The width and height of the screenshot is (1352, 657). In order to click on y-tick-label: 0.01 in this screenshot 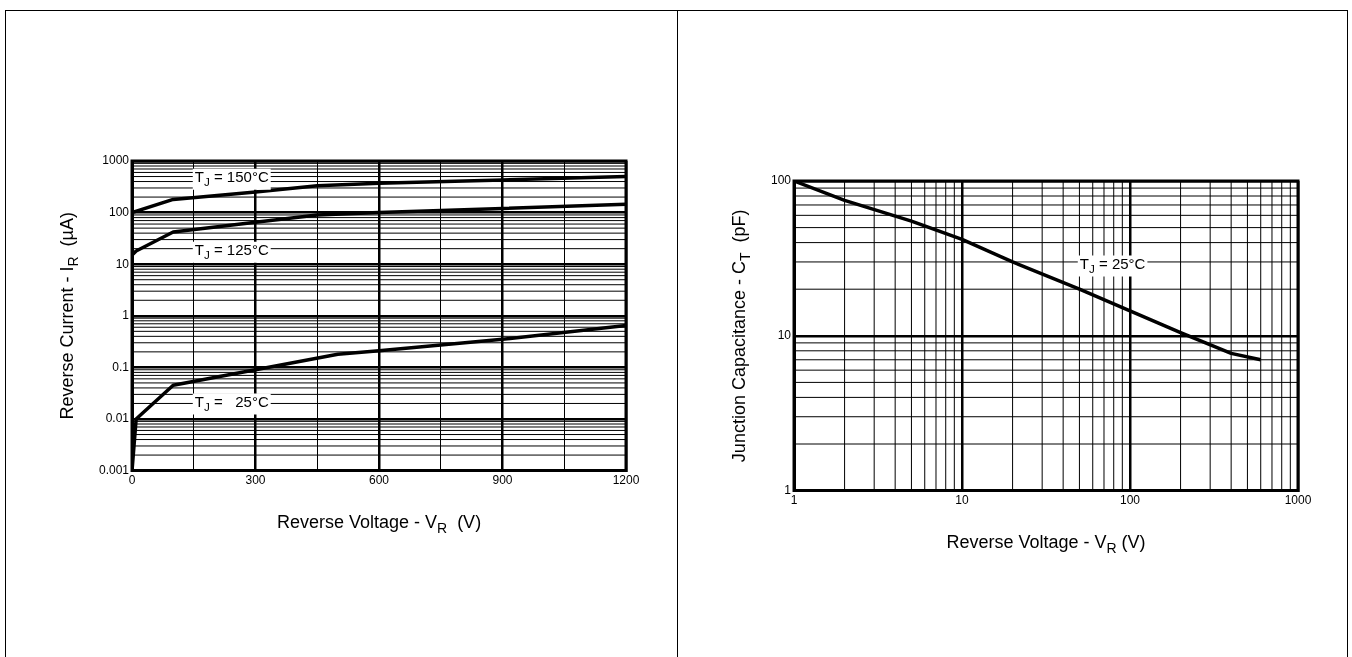, I will do `click(117, 418)`.